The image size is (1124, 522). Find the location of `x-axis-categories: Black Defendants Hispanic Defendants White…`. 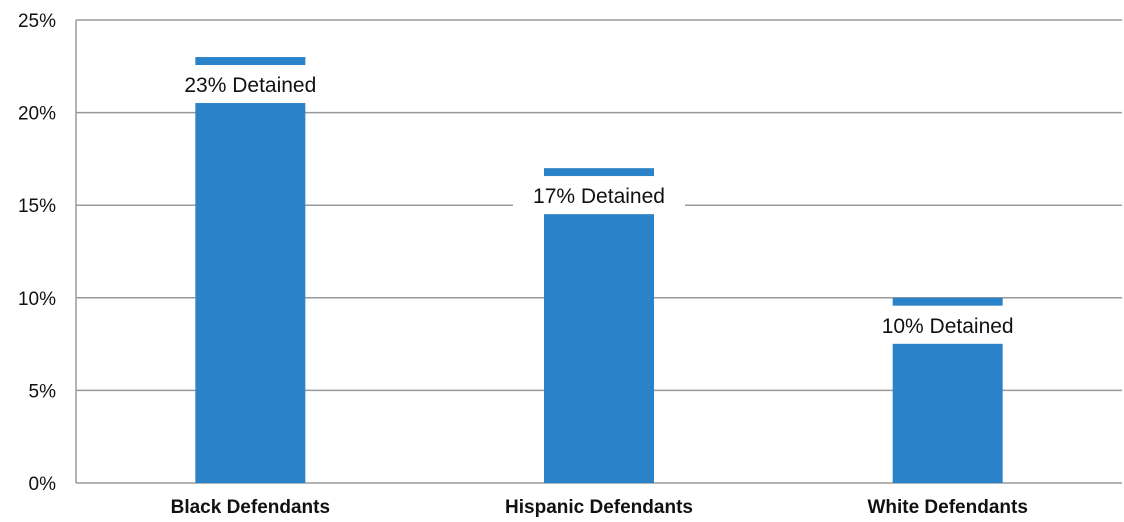

x-axis-categories: Black Defendants Hispanic Defendants White… is located at coordinates (599, 507).